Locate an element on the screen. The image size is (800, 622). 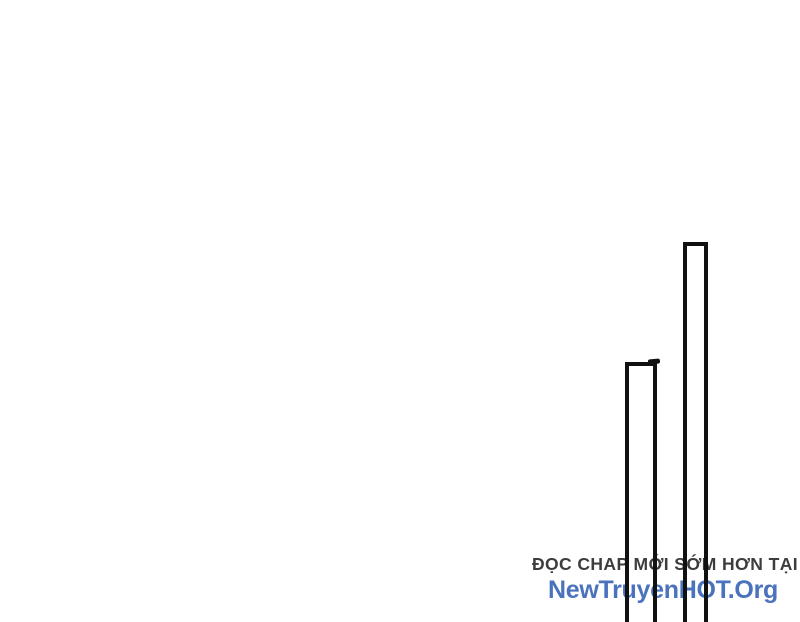
panel-strip-right is located at coordinates (695, 432).